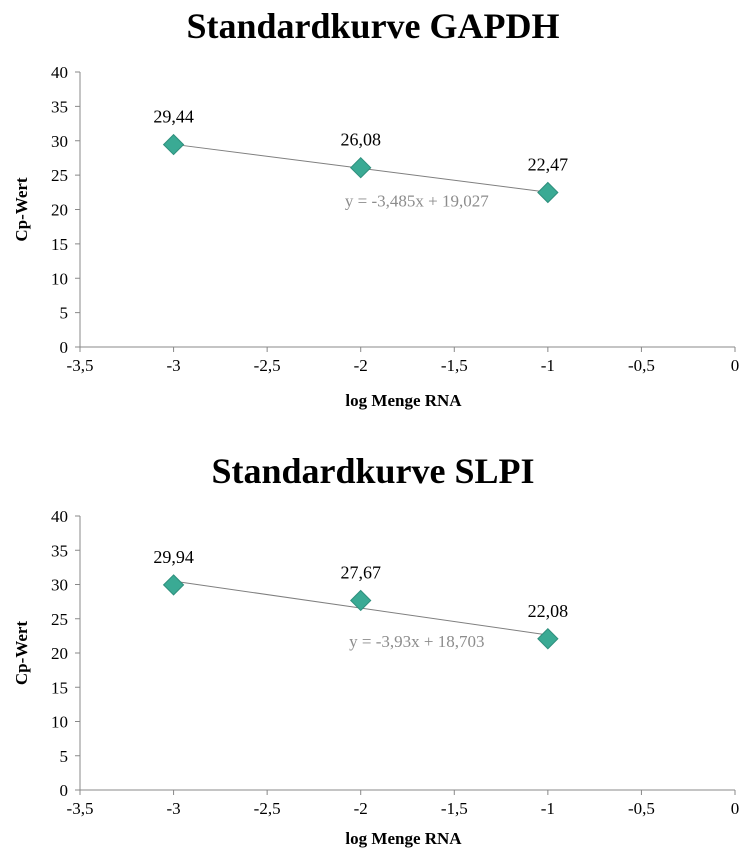 The width and height of the screenshot is (739, 859). I want to click on data-point-label: 22,47, so click(548, 165).